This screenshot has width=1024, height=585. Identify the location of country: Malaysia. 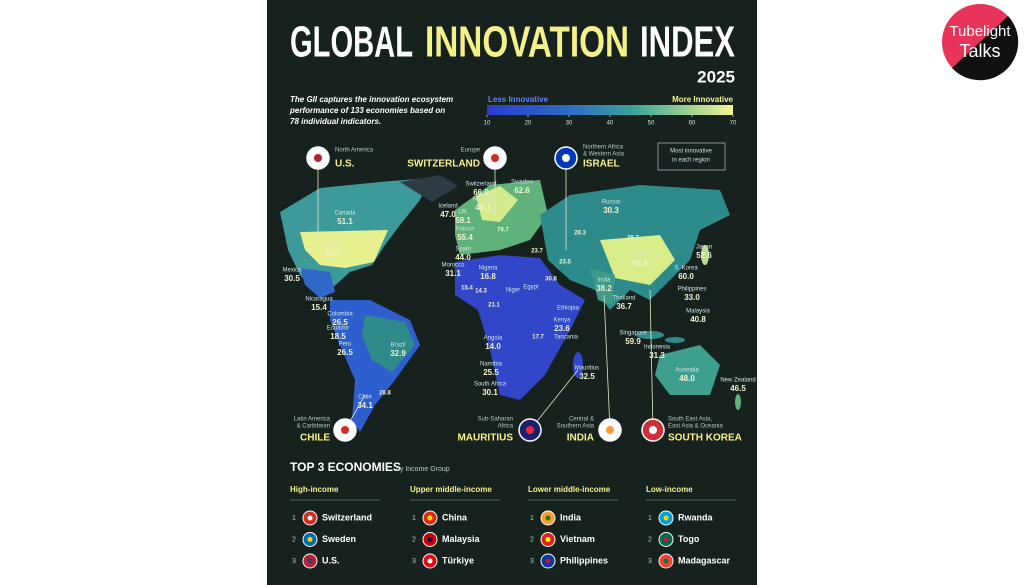
(461, 539).